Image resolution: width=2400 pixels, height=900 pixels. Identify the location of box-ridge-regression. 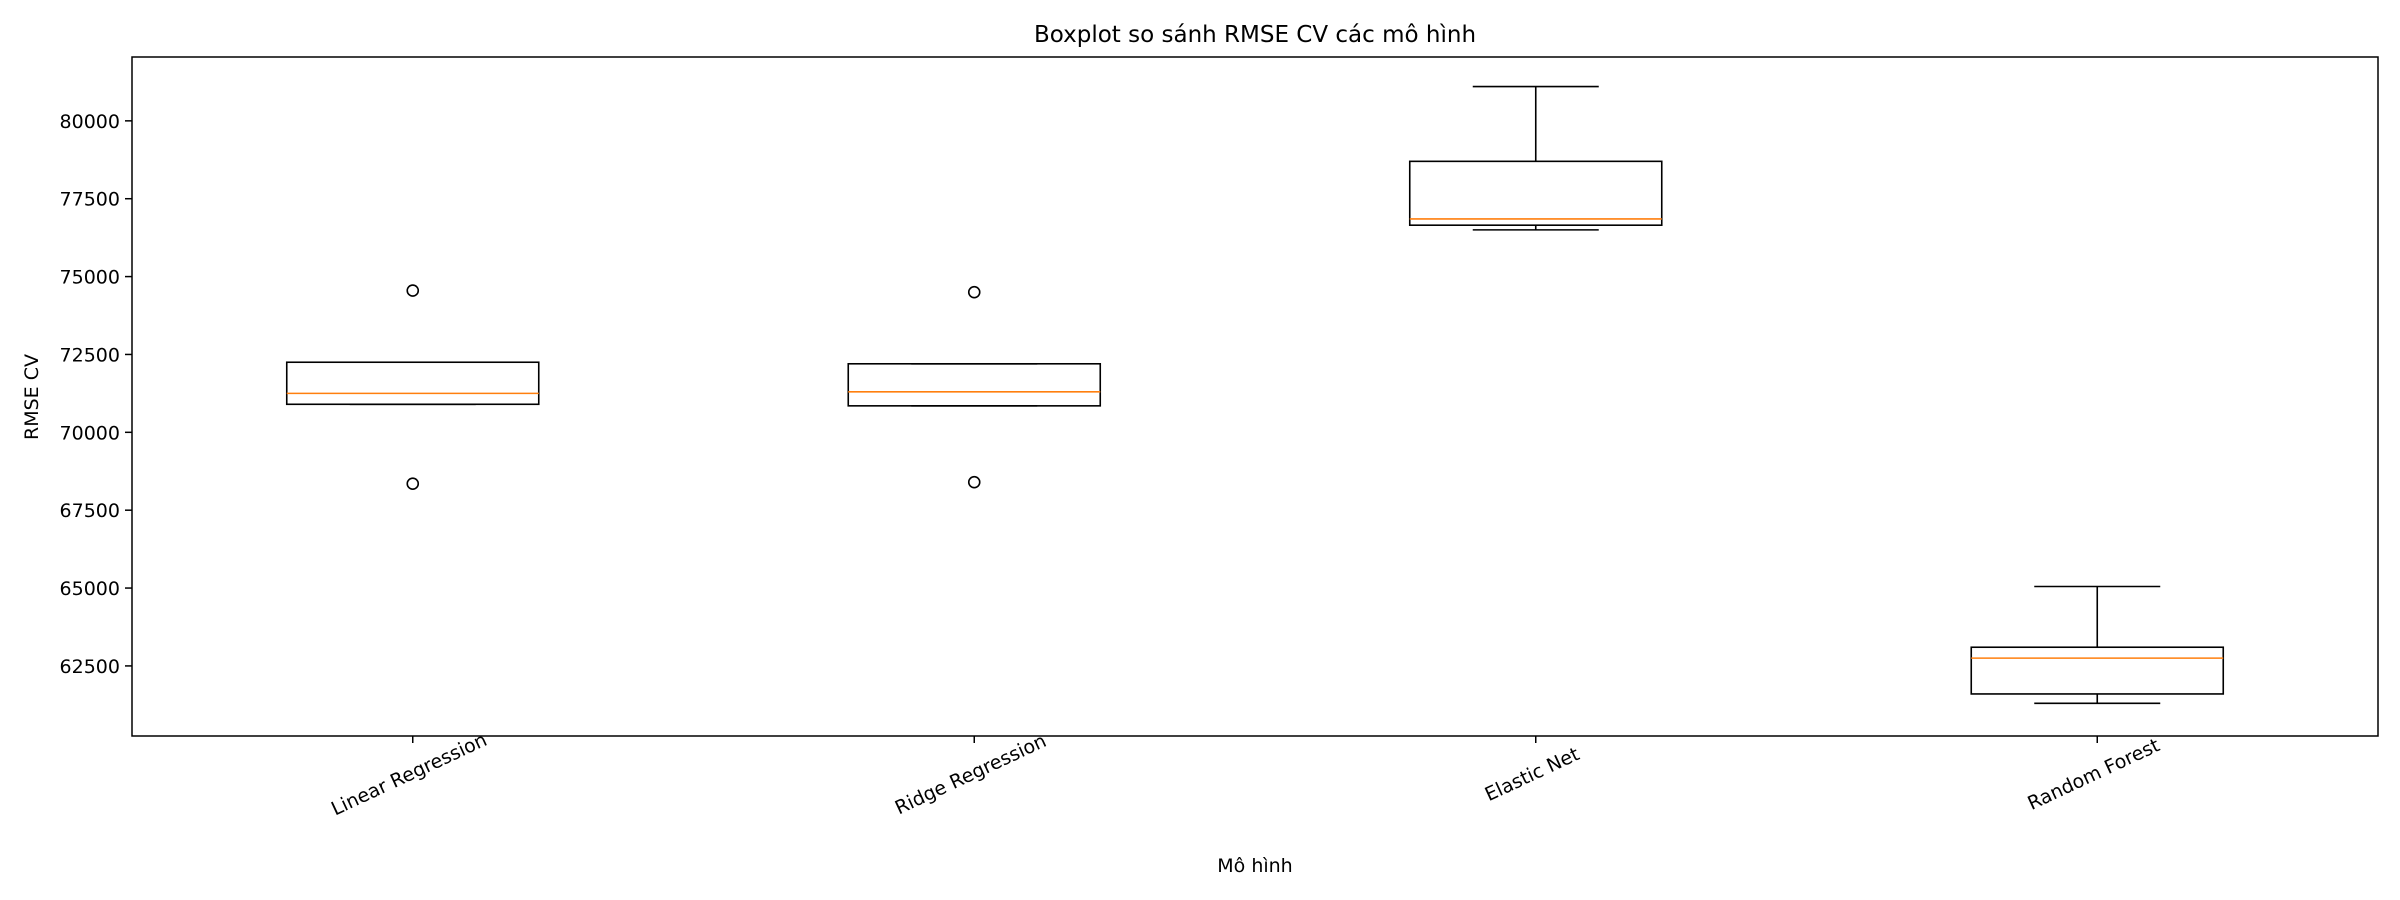
(974, 384).